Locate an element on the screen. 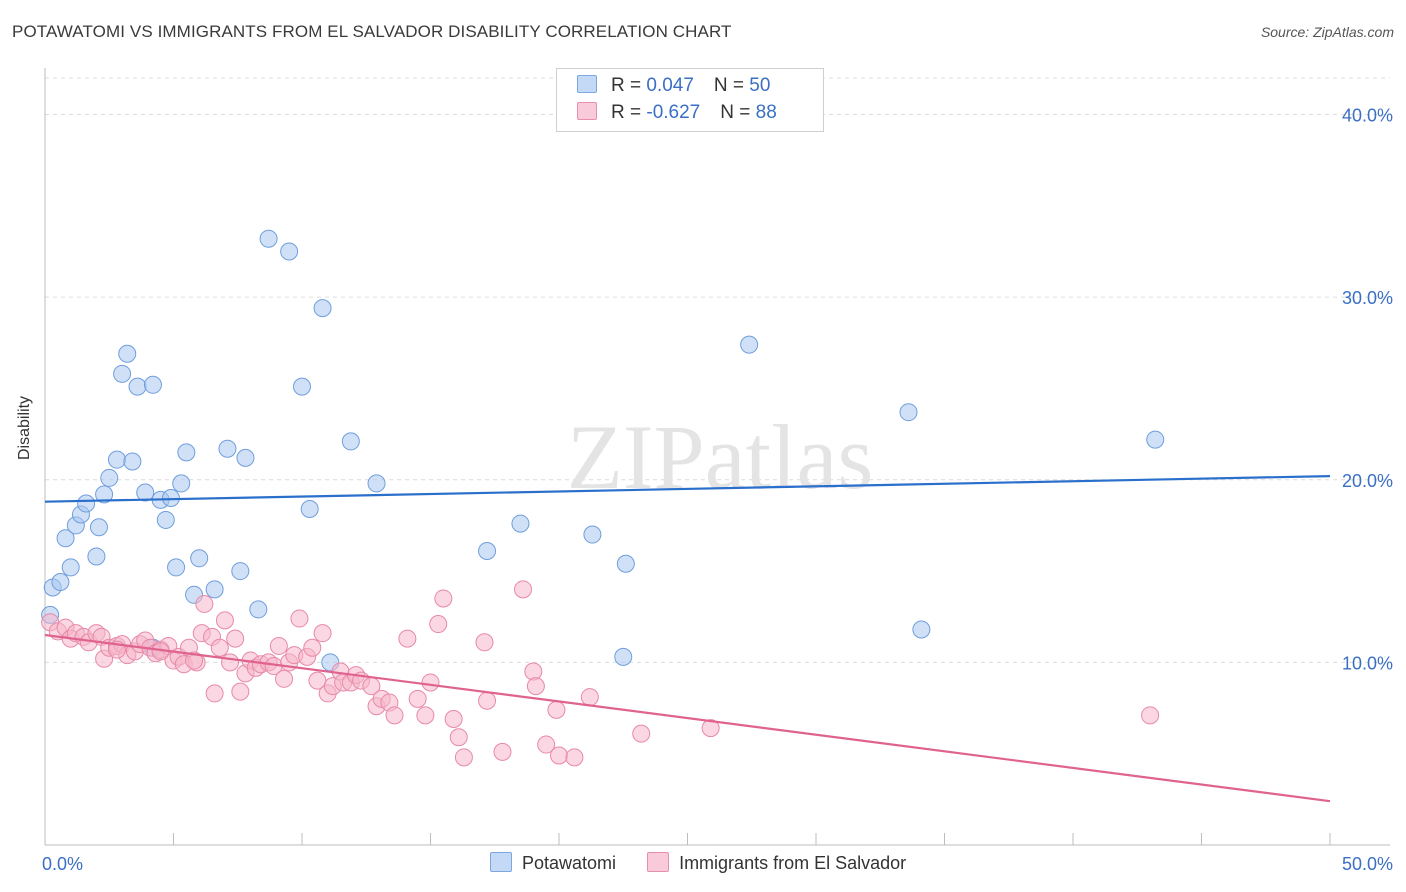 This screenshot has width=1406, height=892. y-tick-label: 30.0% is located at coordinates (1367, 298).